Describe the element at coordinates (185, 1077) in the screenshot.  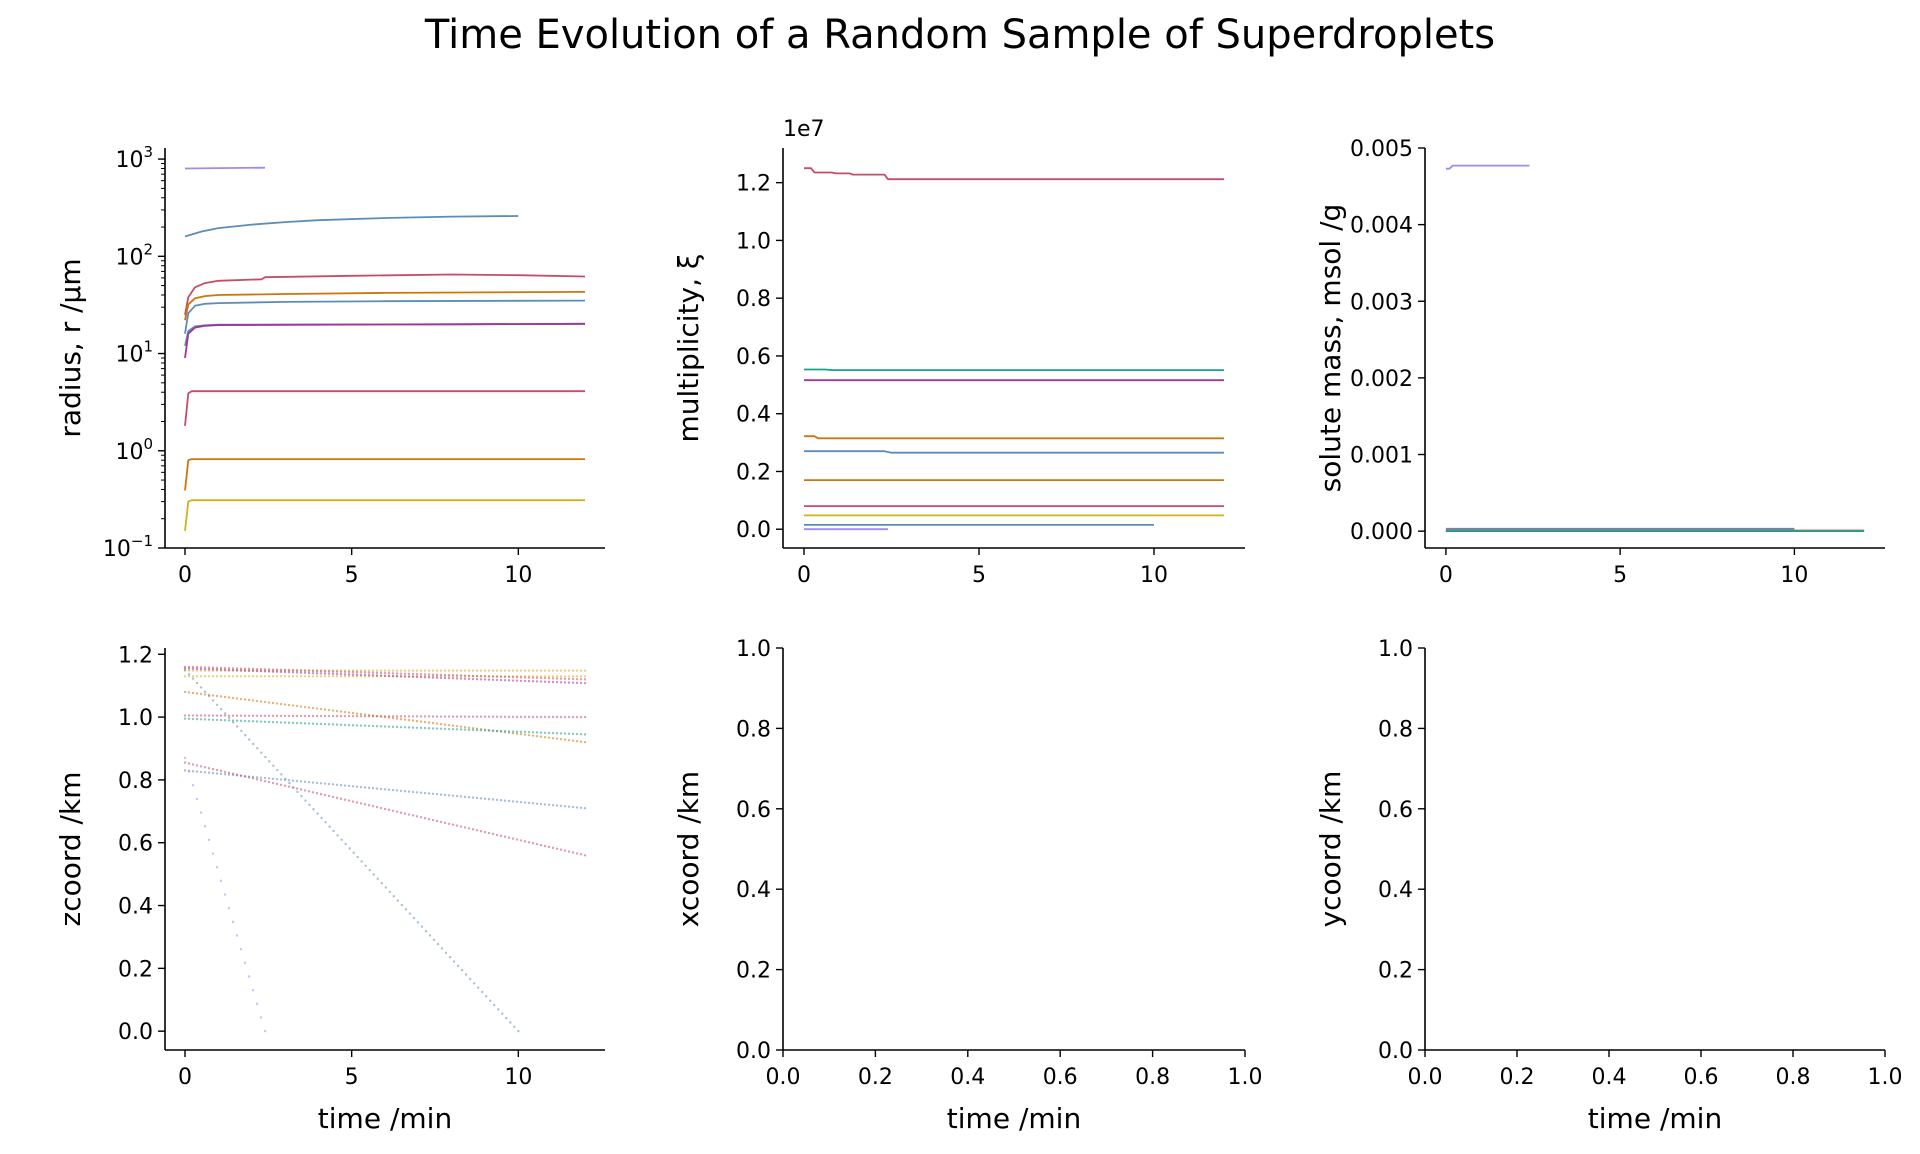
I see `x-tick-label: 0` at that location.